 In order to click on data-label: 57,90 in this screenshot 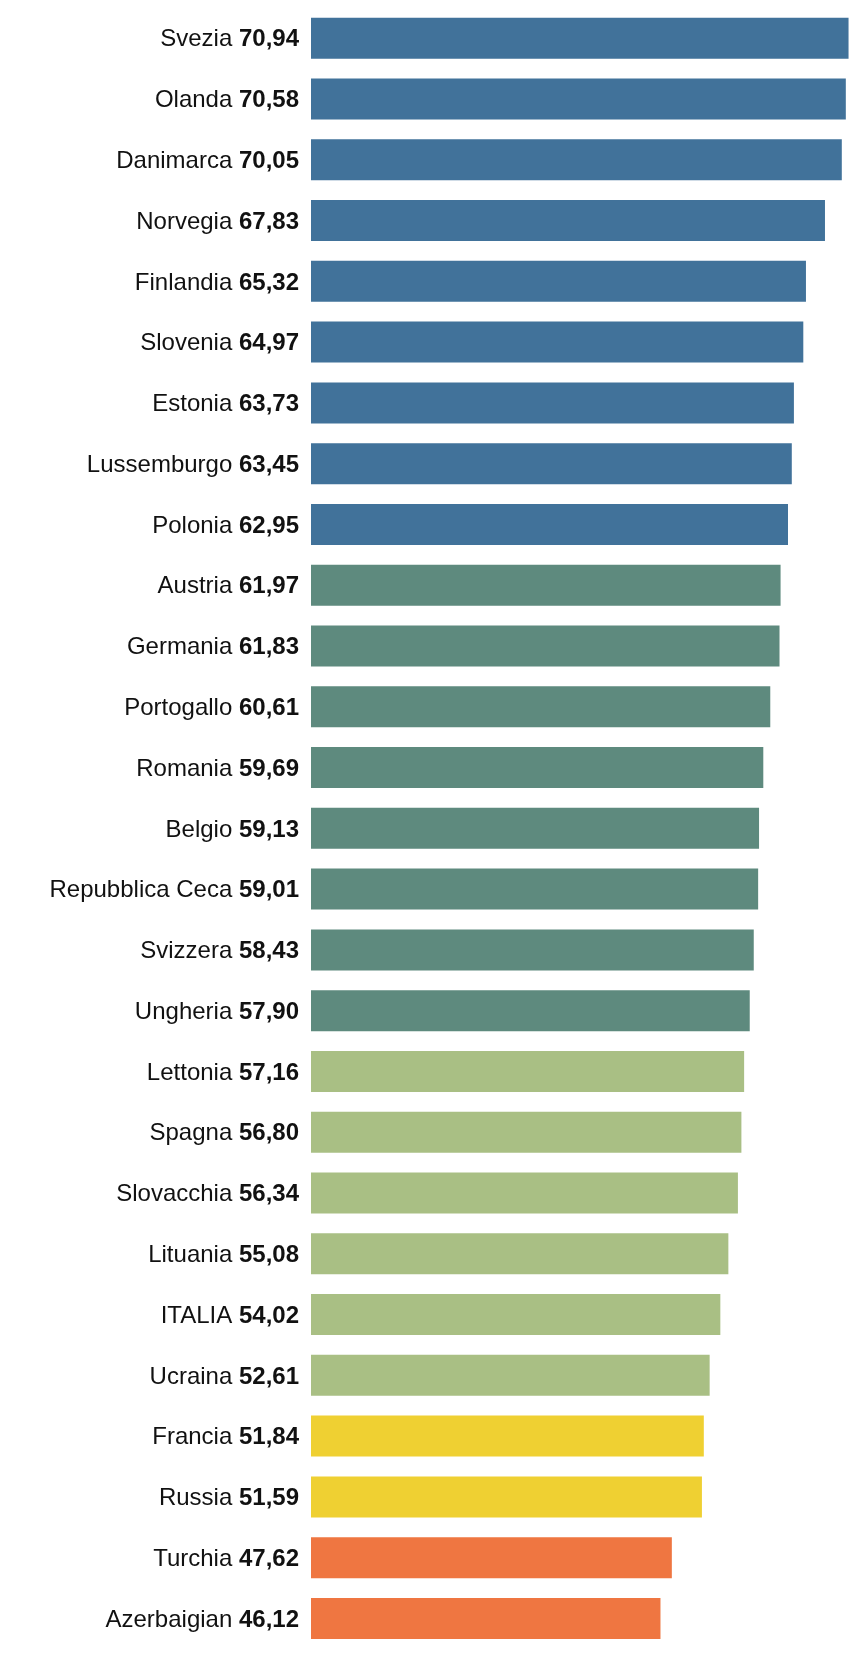, I will do `click(265, 1010)`.